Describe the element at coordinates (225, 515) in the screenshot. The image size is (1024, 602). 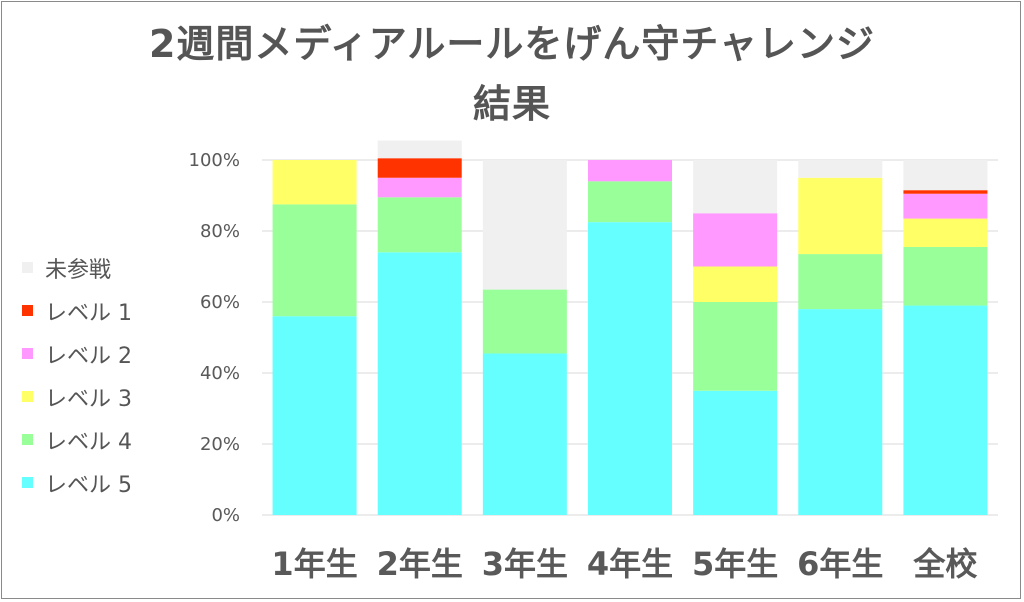
I see `y-tick-label: 0%` at that location.